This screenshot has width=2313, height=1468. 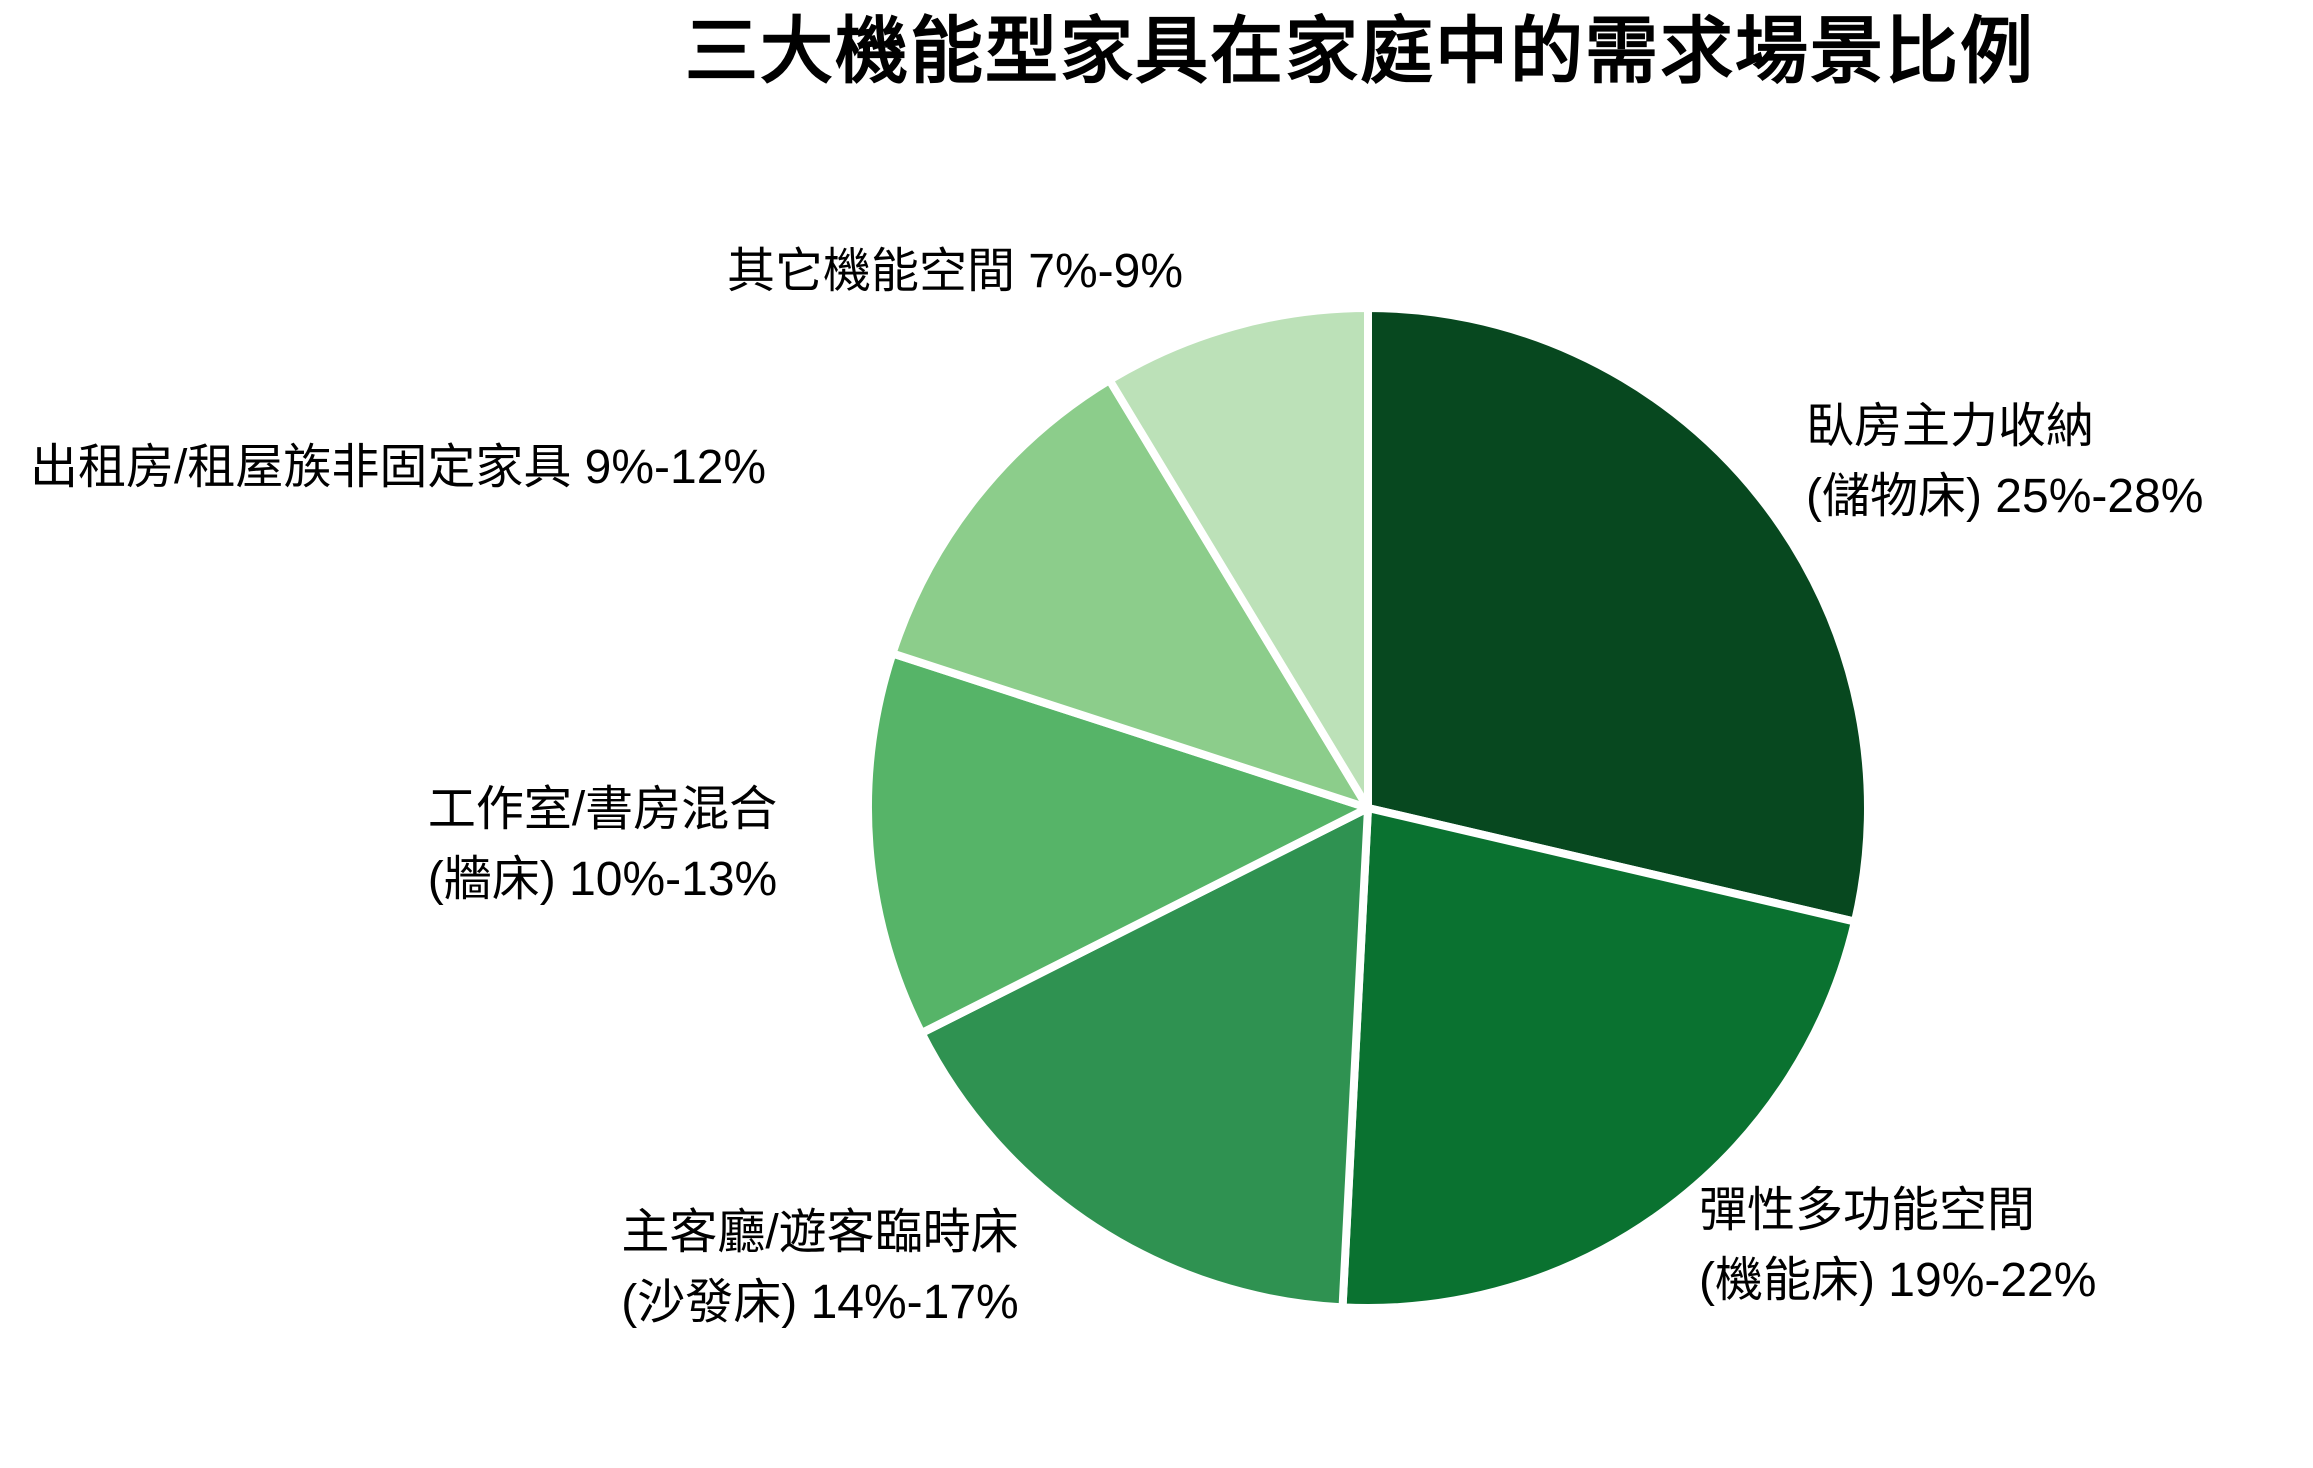 What do you see at coordinates (820, 1268) in the screenshot?
I see `slice-label-livingroom-sofa-bed: 主客廳/遊客臨時床 (沙發床) 14%-17%` at bounding box center [820, 1268].